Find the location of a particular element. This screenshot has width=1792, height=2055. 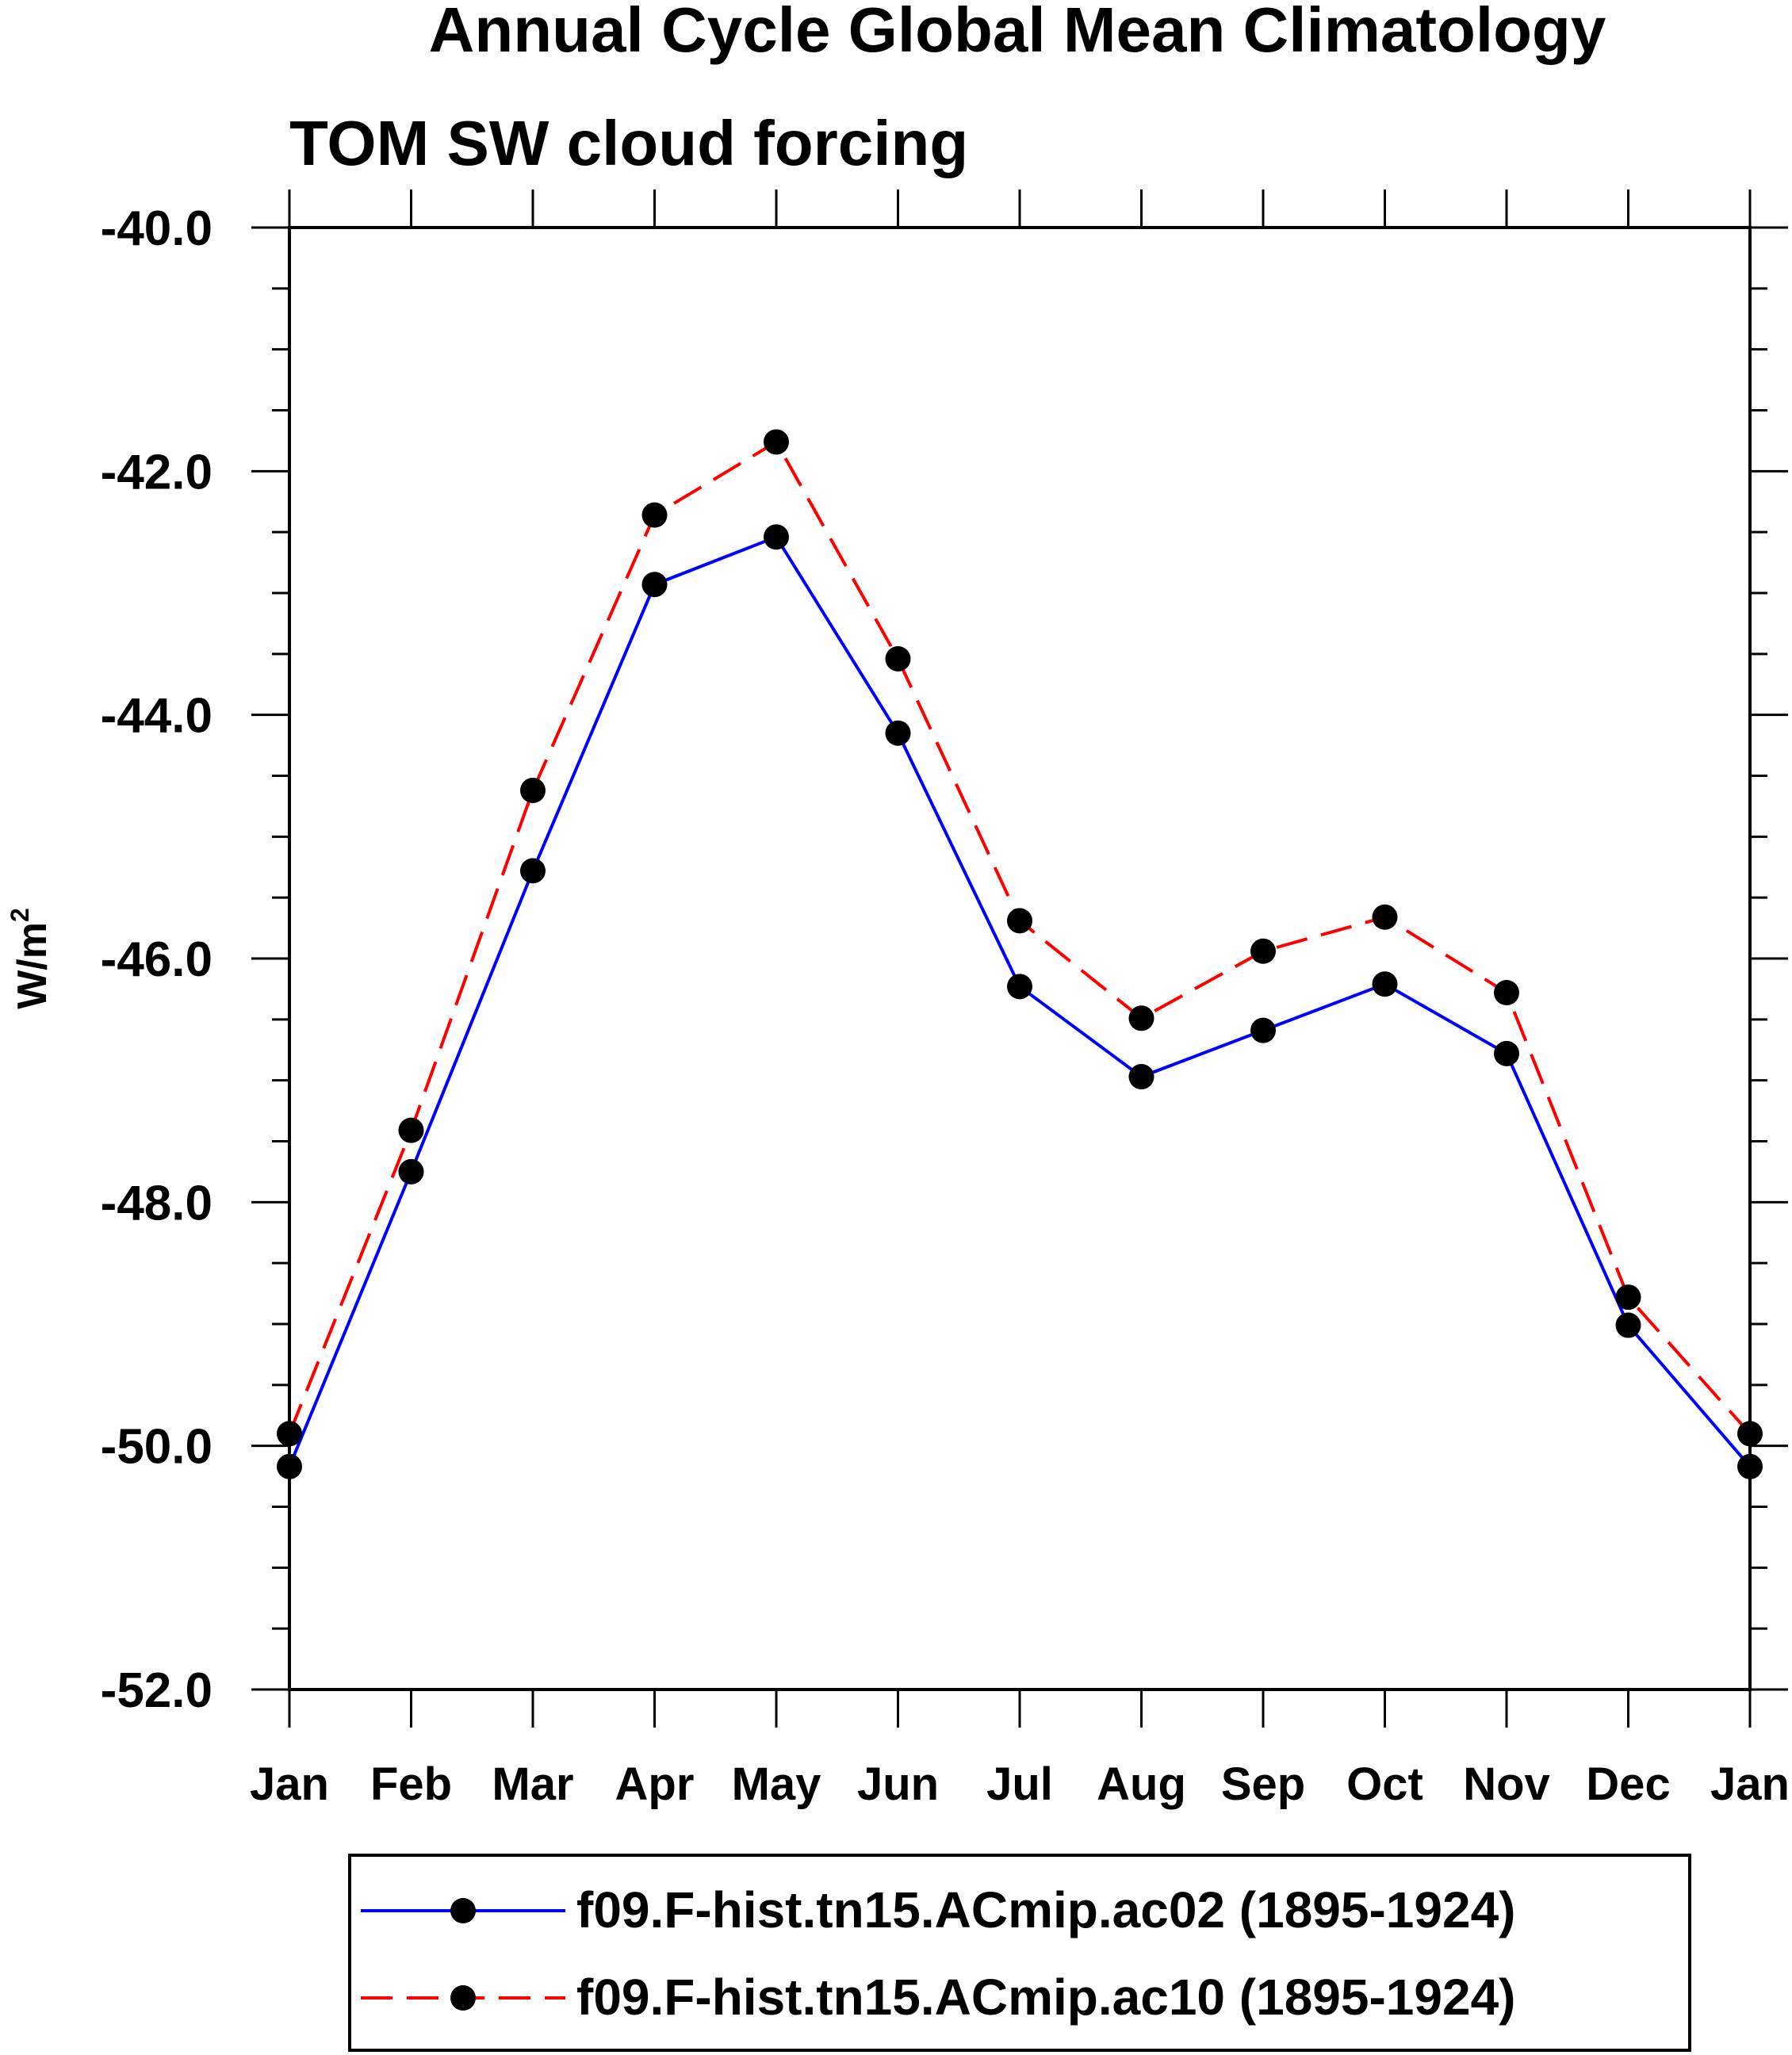

y-axis-label-base: W/m is located at coordinates (33, 965).